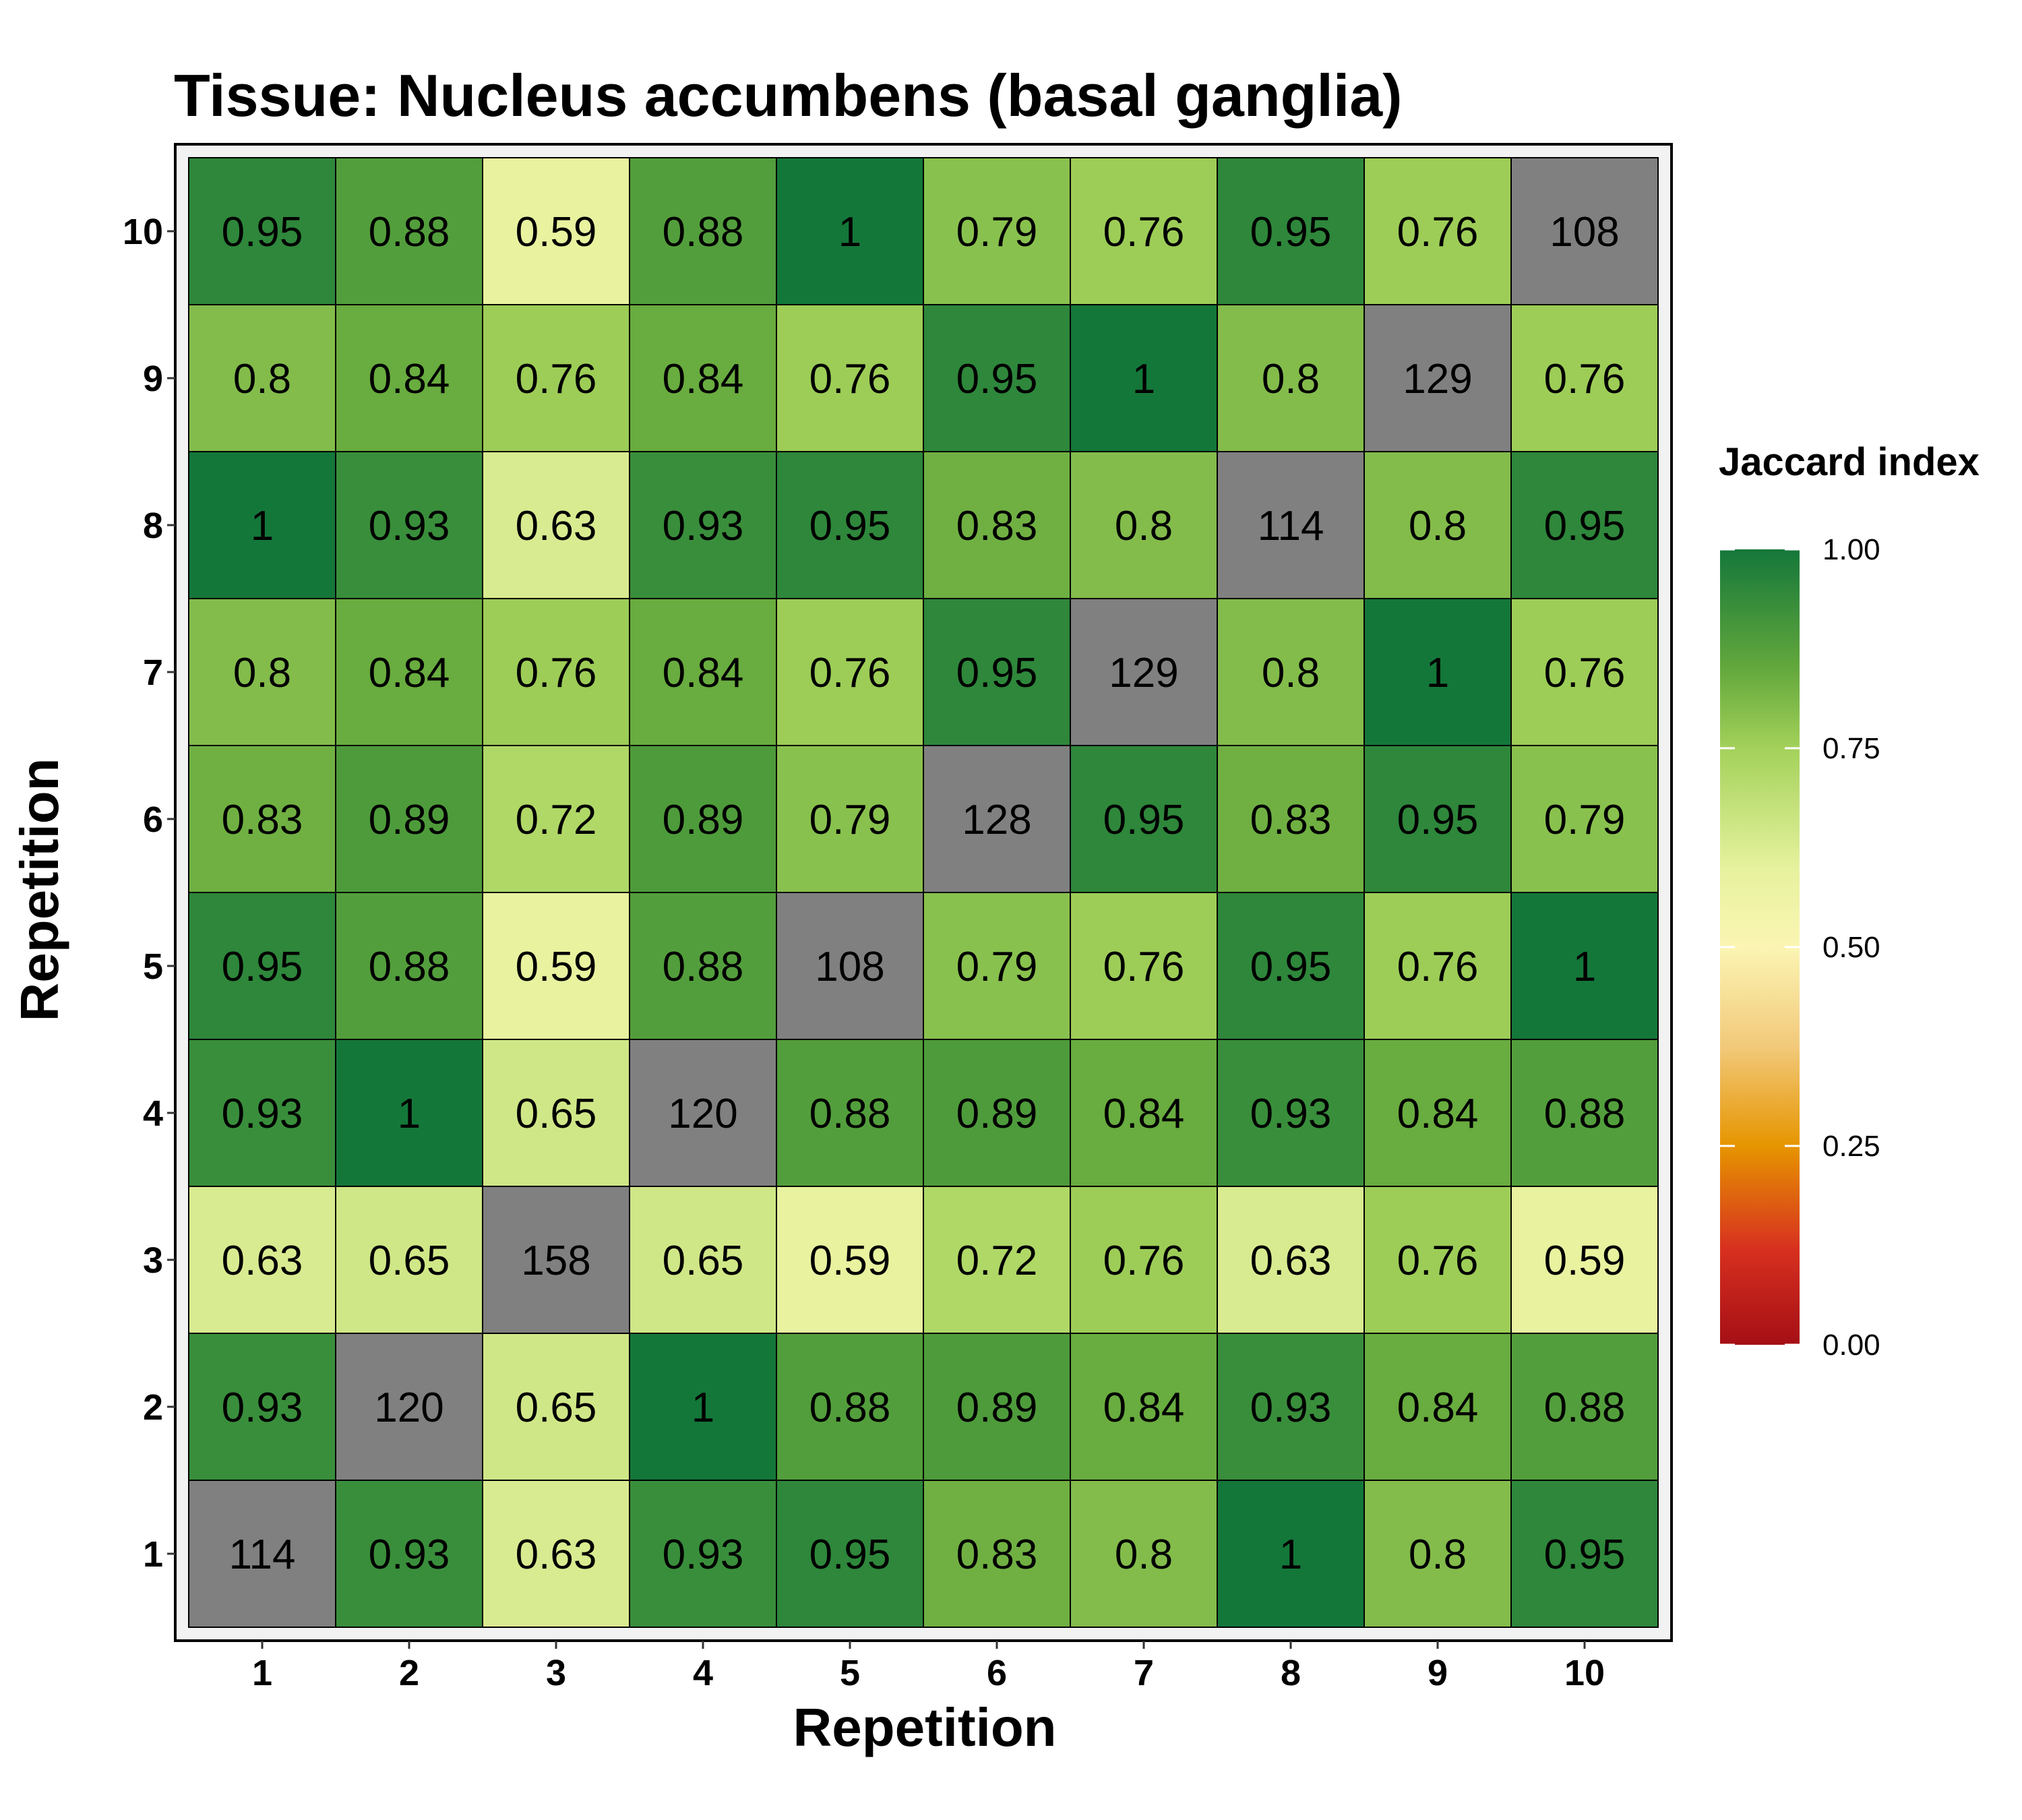 The image size is (2022, 1820). What do you see at coordinates (1849, 901) in the screenshot?
I see `color-legend: Jaccard index 0.00 0.25 0.50 0.75 1.00` at bounding box center [1849, 901].